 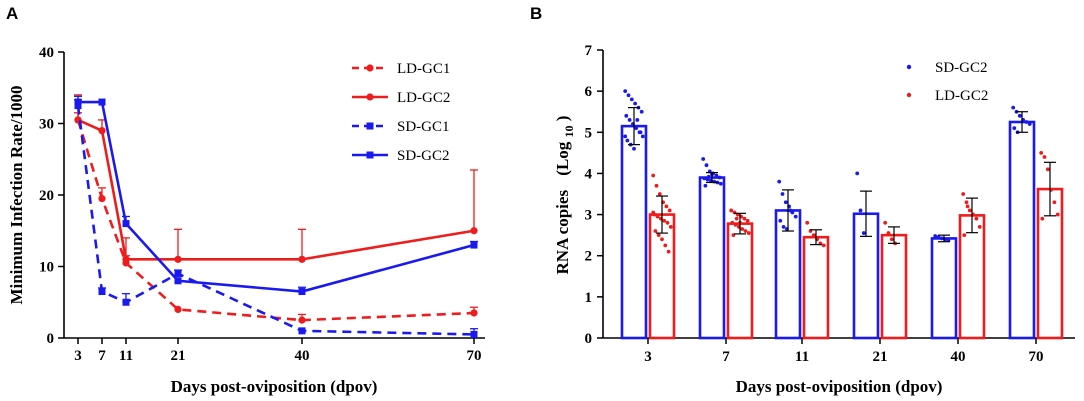 What do you see at coordinates (274, 386) in the screenshot?
I see `panel-a-x-title: Days post-oviposition (dpov)` at bounding box center [274, 386].